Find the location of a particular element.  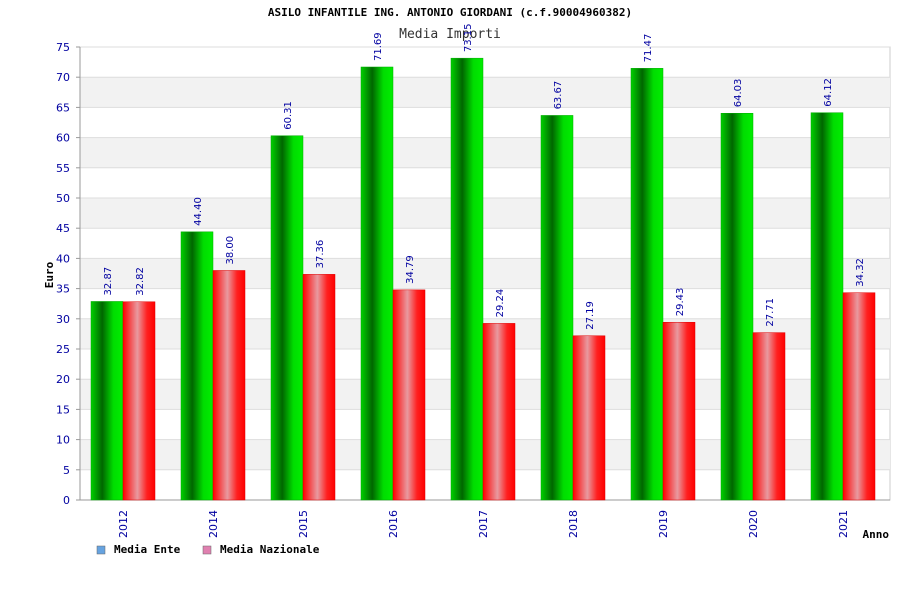

x-tick-label: 2017 is located at coordinates (483, 524).